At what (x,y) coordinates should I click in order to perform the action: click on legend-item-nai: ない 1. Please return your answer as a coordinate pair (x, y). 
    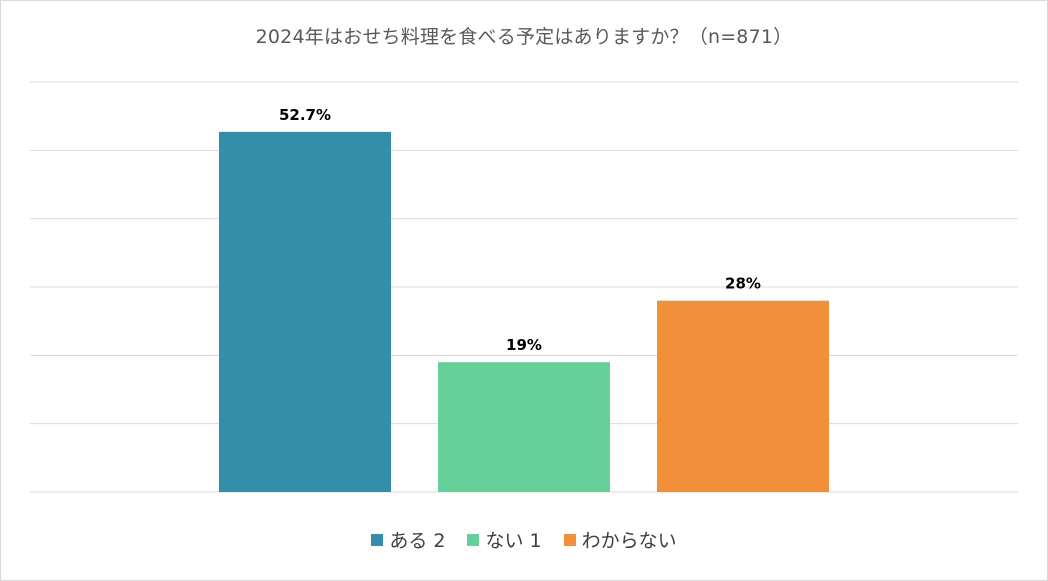
    Looking at the image, I should click on (504, 539).